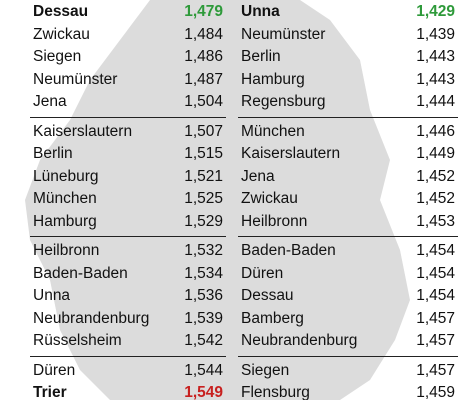  What do you see at coordinates (203, 131) in the screenshot?
I see `price: 1,507` at bounding box center [203, 131].